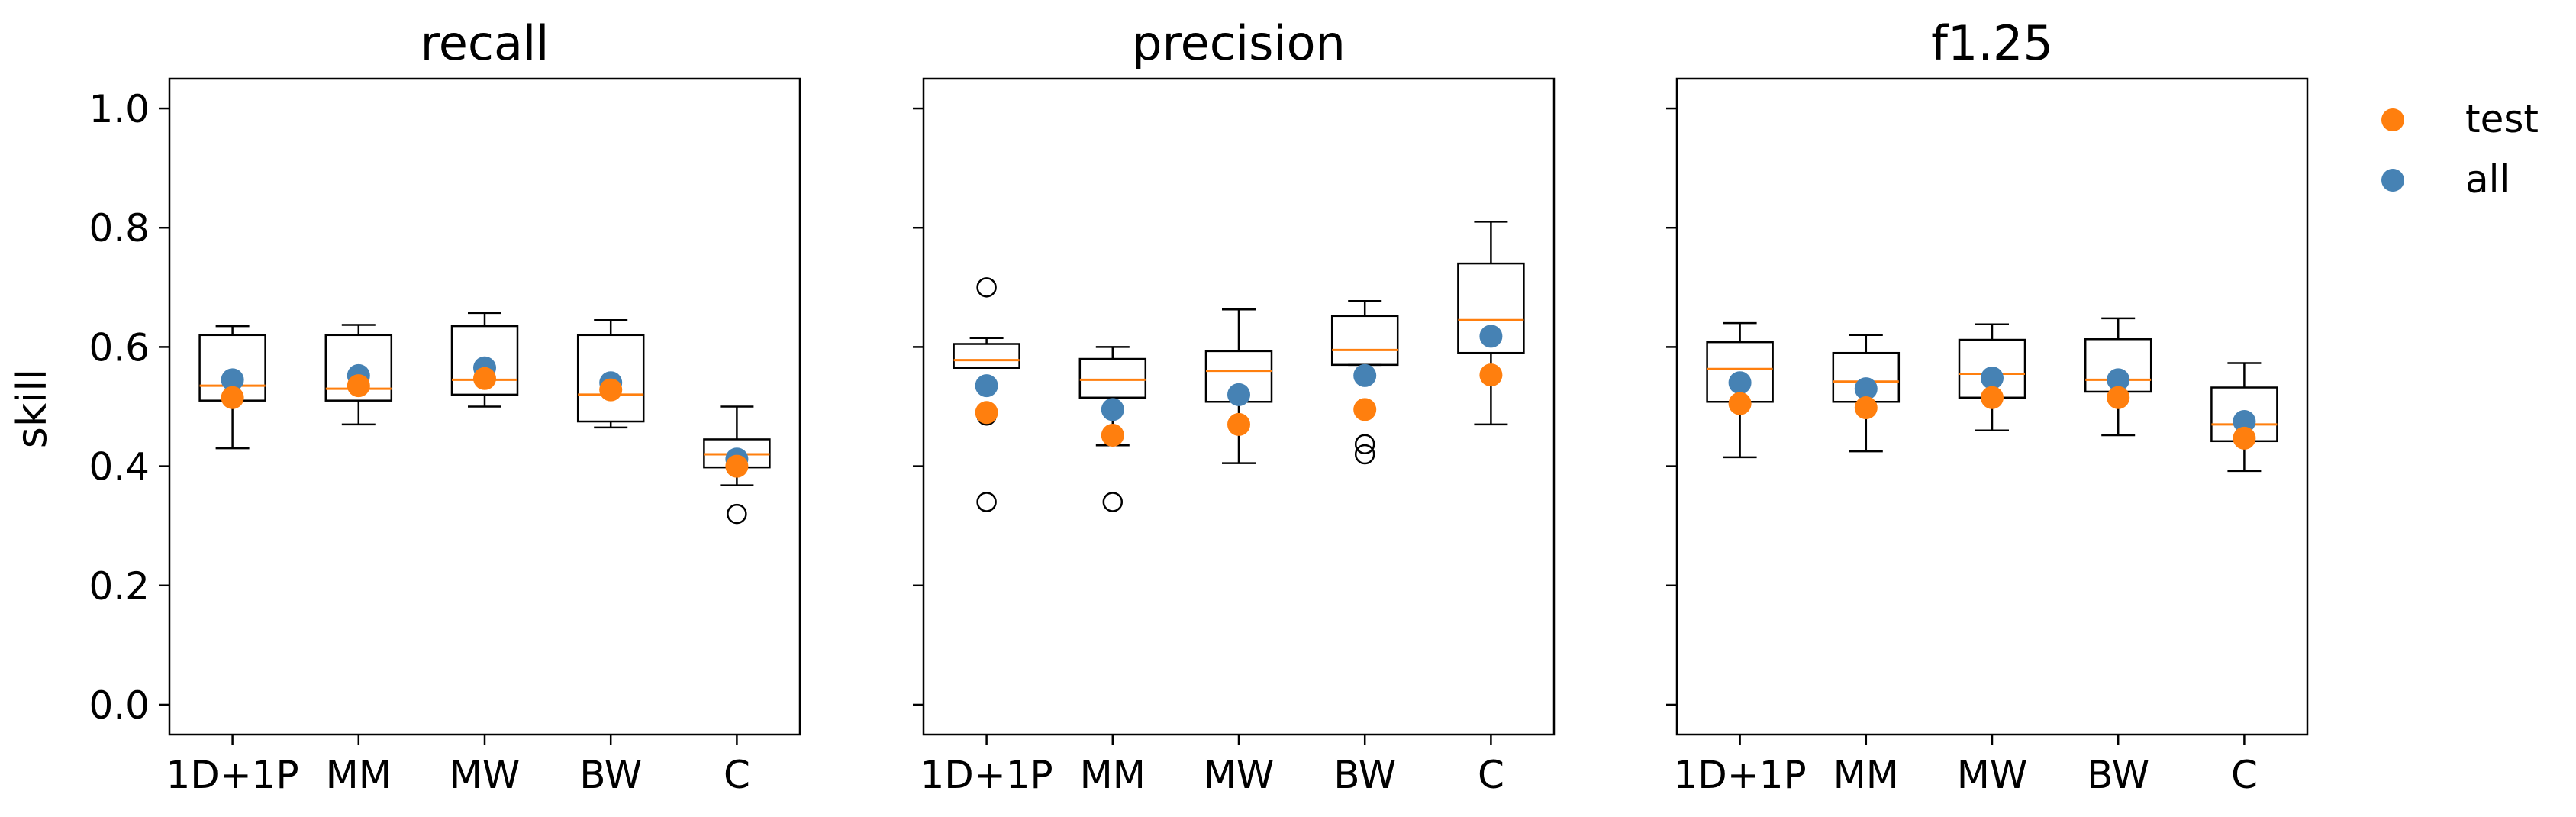 This screenshot has height=817, width=2576. I want to click on y-tick-label: 0.0, so click(120, 706).